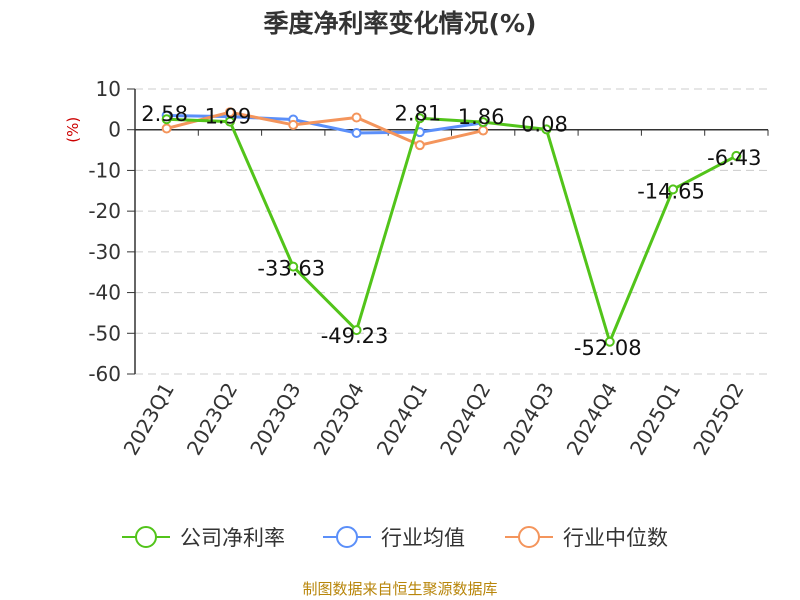  I want to click on data-label: -49.23, so click(355, 336).